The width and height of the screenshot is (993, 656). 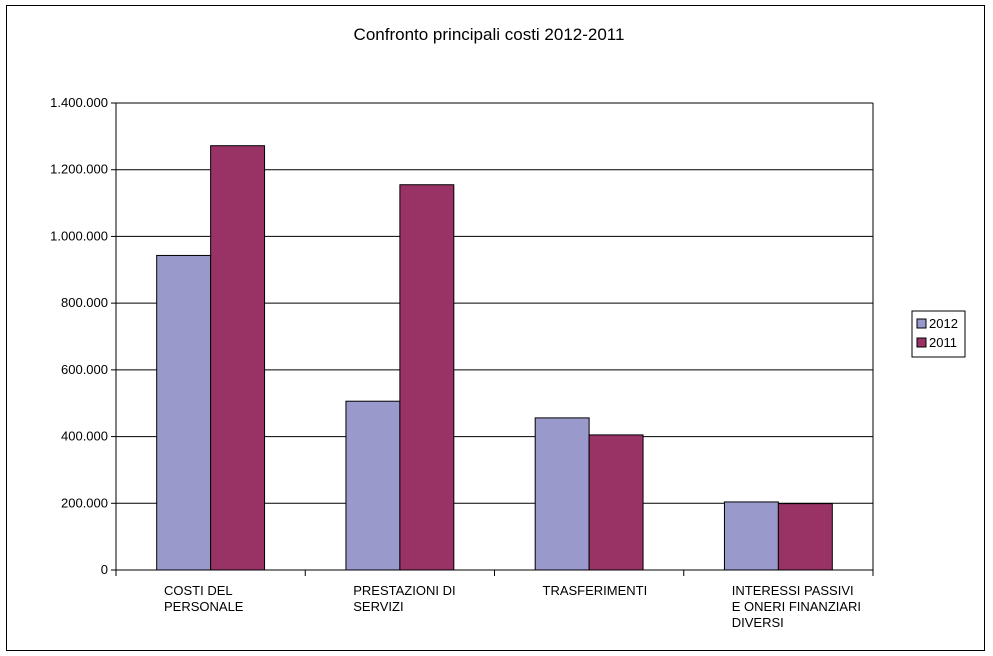 What do you see at coordinates (79, 102) in the screenshot?
I see `y-tick-label: 1.400.000` at bounding box center [79, 102].